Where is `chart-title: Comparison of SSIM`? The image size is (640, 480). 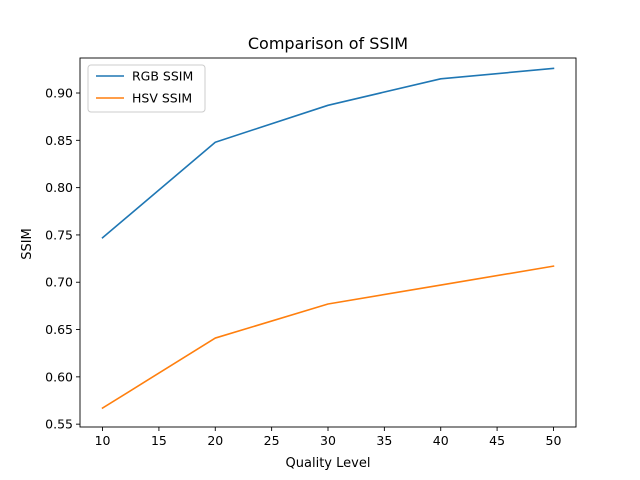
chart-title: Comparison of SSIM is located at coordinates (328, 43).